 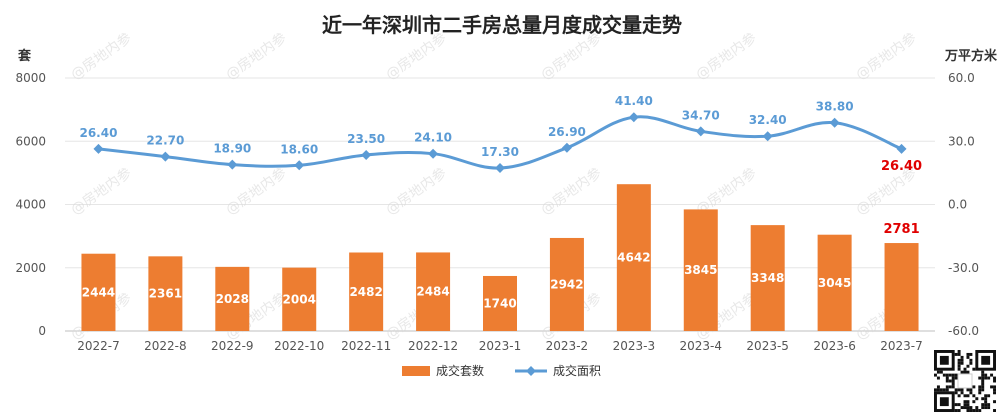 I want to click on line-label: 17.30, so click(x=500, y=152).